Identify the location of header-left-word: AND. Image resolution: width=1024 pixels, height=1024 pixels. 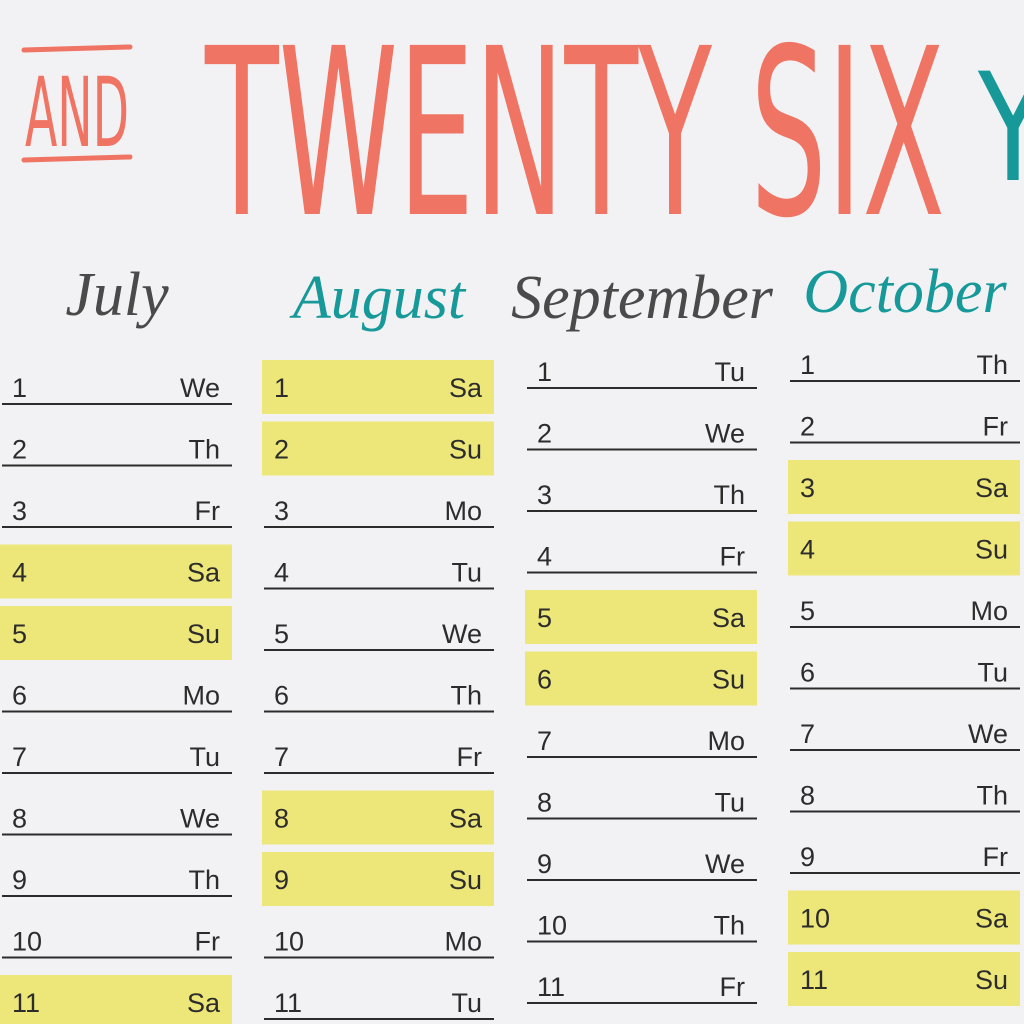
(77, 113).